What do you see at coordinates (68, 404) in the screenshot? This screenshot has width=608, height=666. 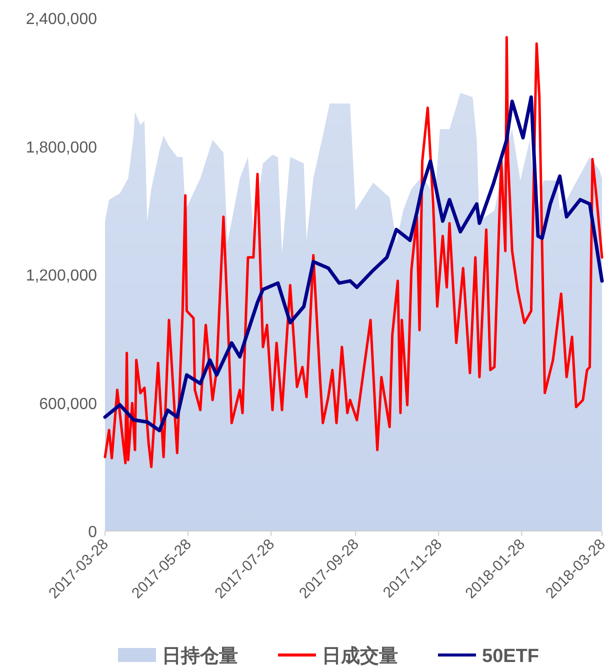 I see `y-tick-label: 600,000` at bounding box center [68, 404].